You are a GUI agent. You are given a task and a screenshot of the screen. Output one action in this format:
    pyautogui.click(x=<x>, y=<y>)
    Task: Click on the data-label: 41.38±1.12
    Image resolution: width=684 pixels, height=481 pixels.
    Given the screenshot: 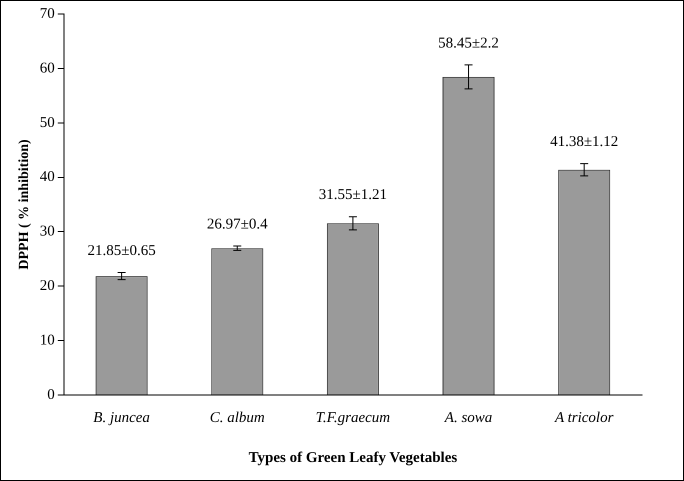 What is the action you would take?
    pyautogui.click(x=584, y=142)
    